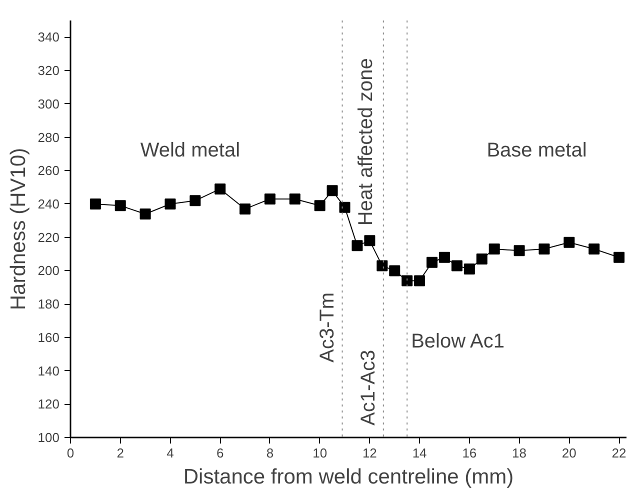 The image size is (641, 497). I want to click on x-tick-label: 22, so click(619, 453).